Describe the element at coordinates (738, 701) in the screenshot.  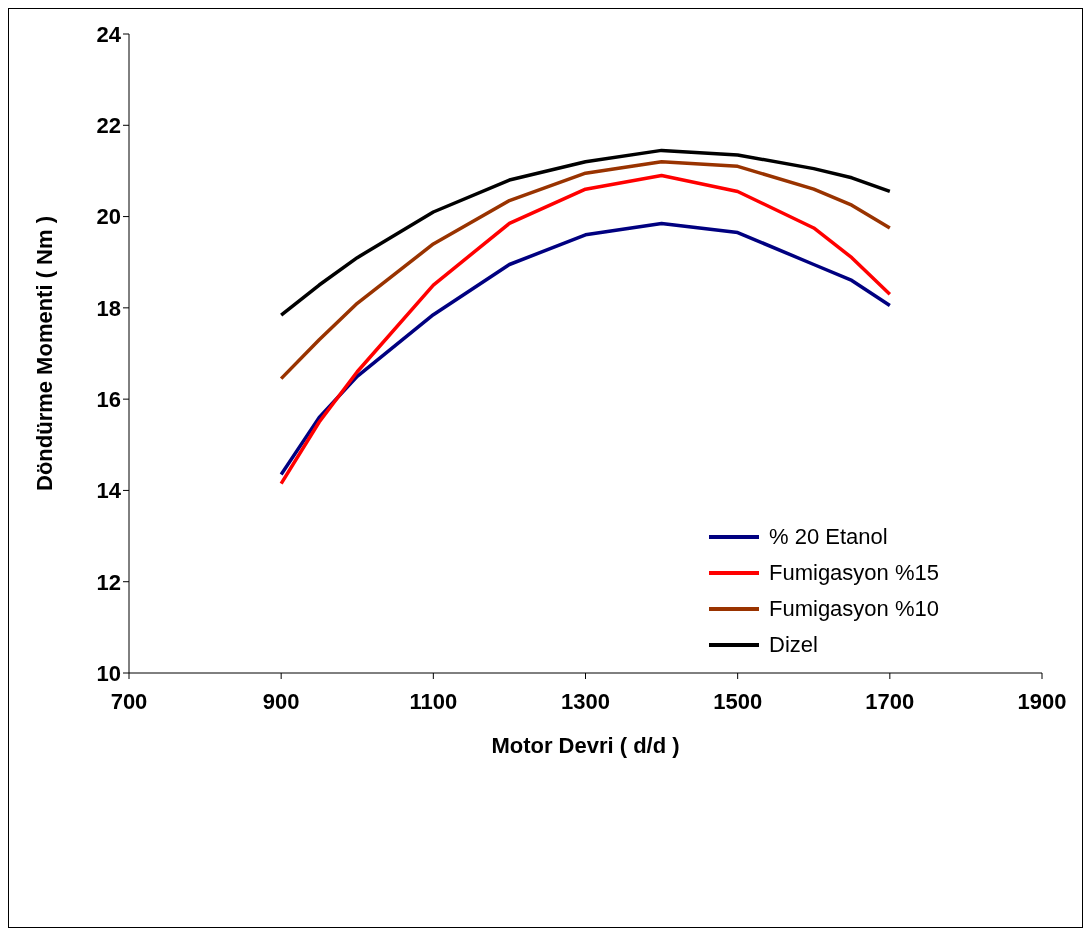
I see `x-tick-label: 1500` at that location.